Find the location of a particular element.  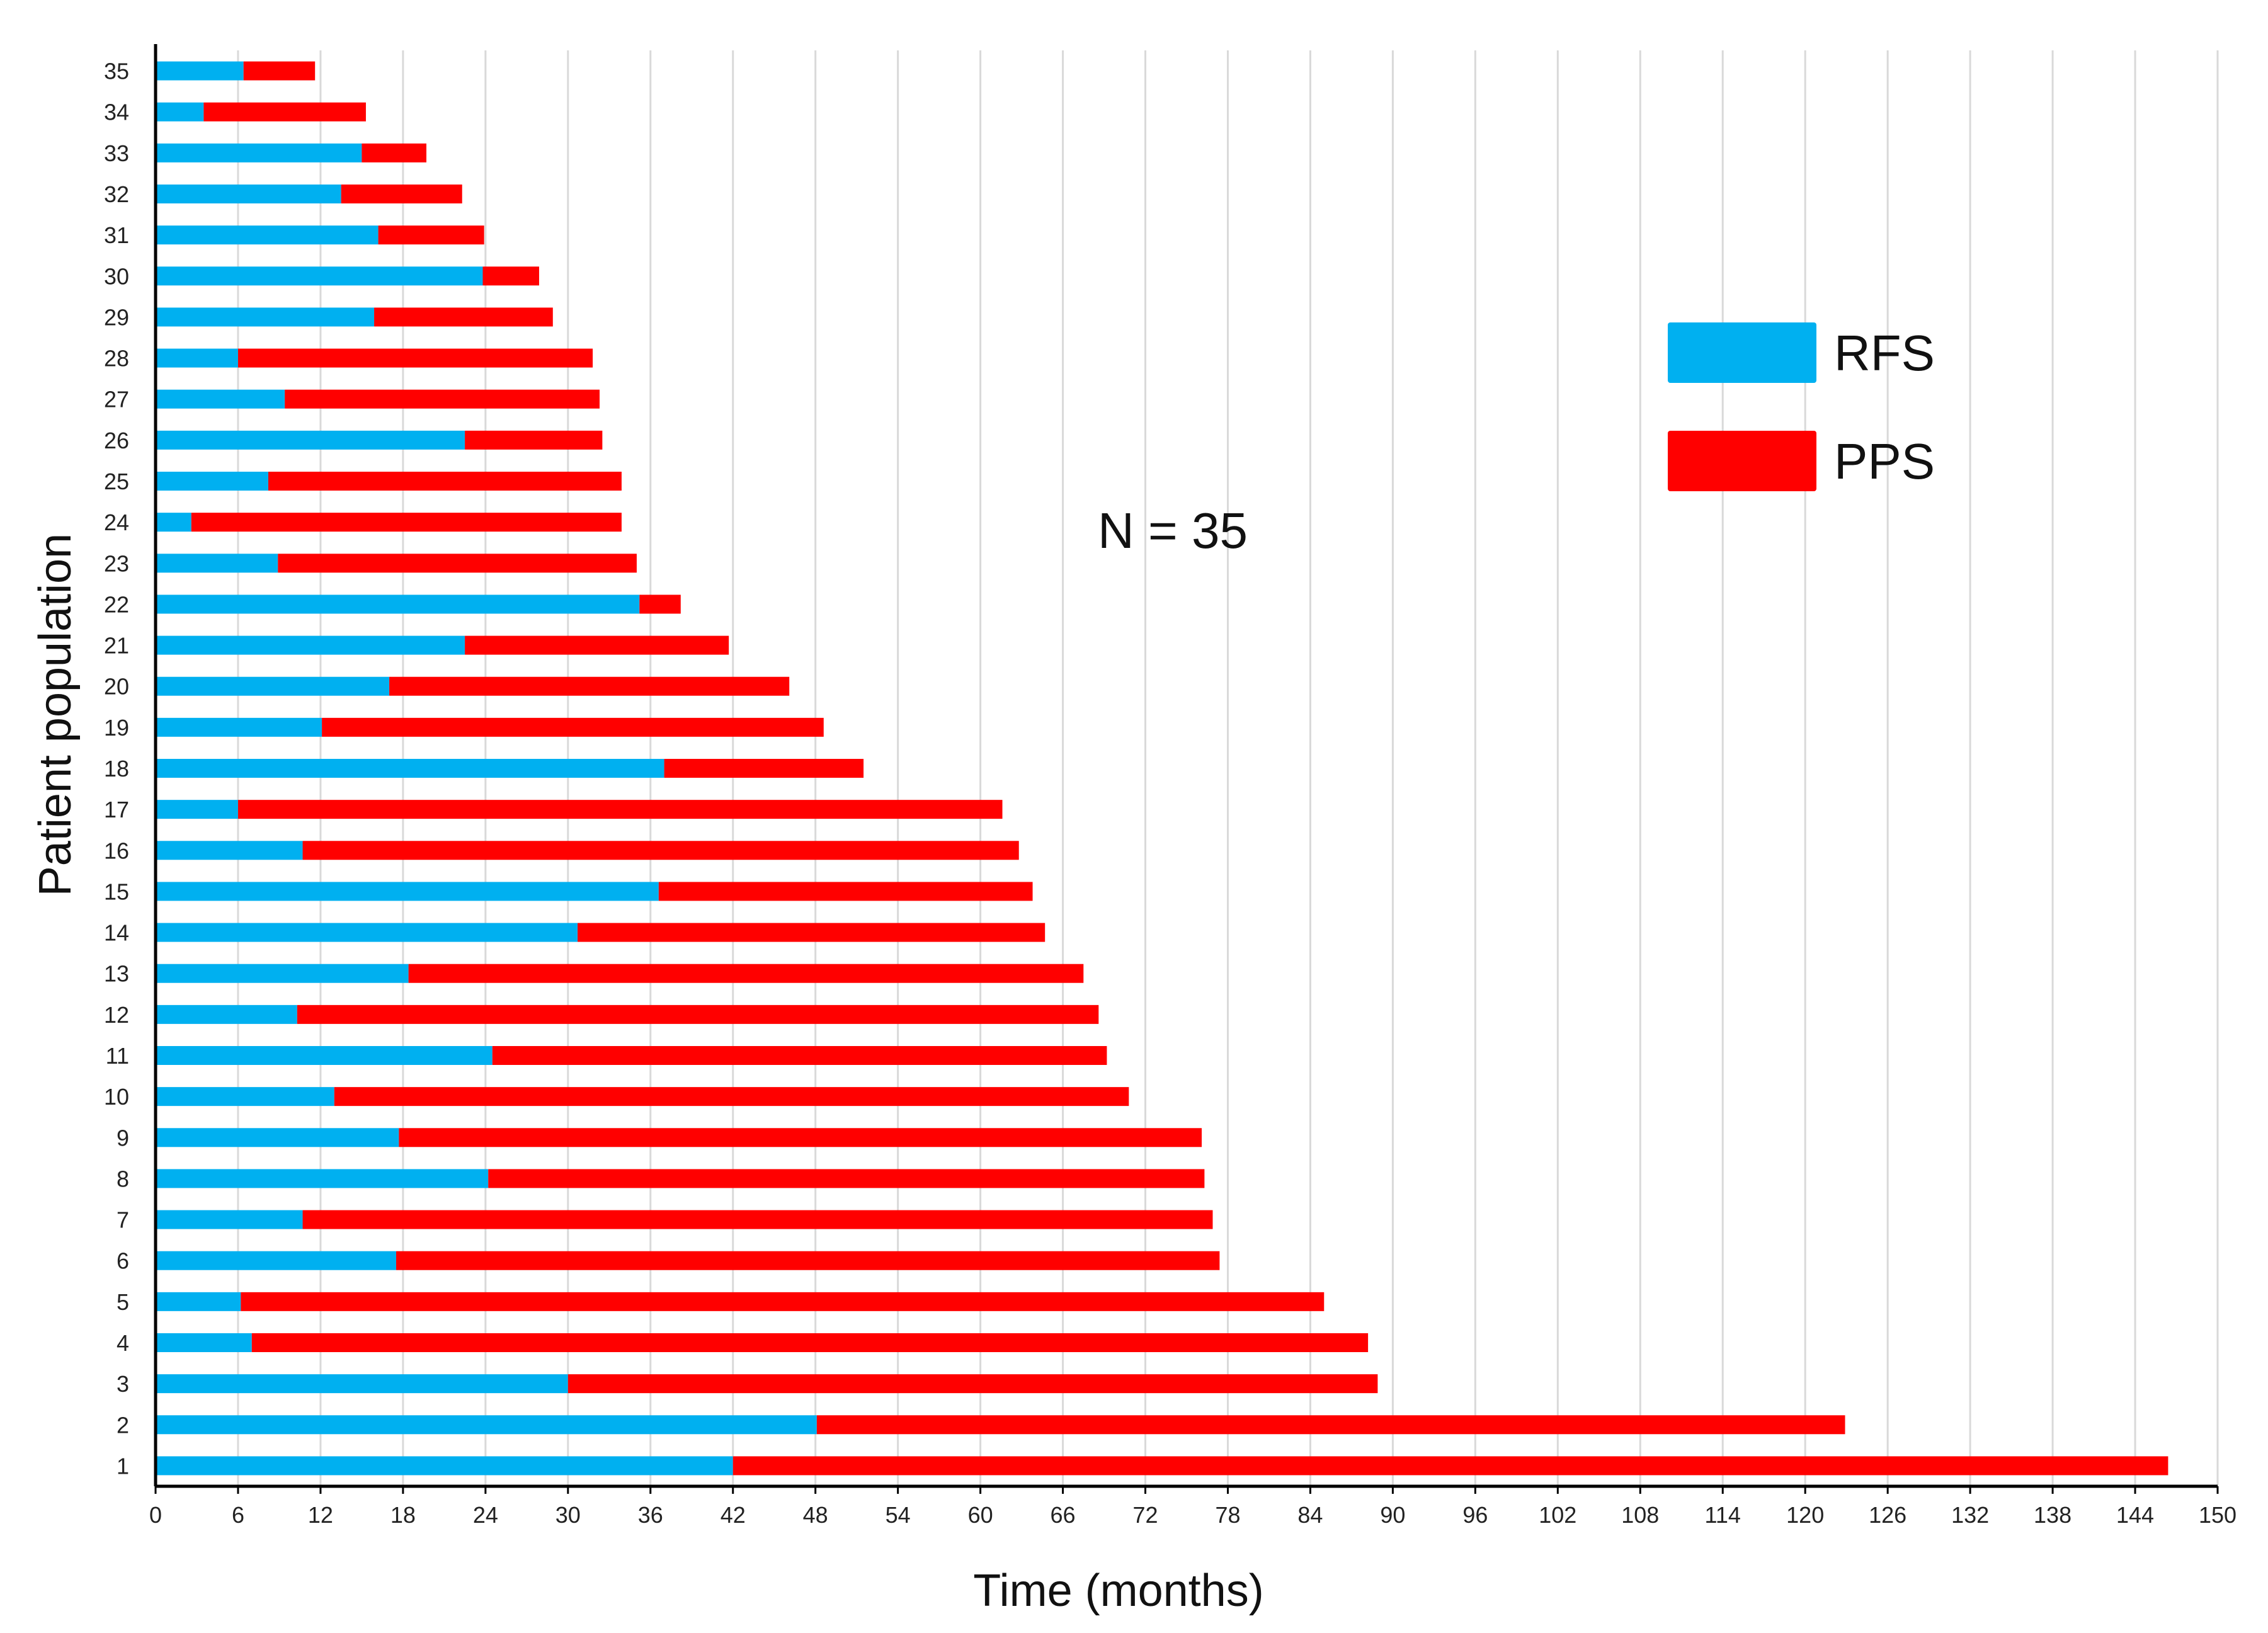

y-tick-label-8: 8 is located at coordinates (123, 1179).